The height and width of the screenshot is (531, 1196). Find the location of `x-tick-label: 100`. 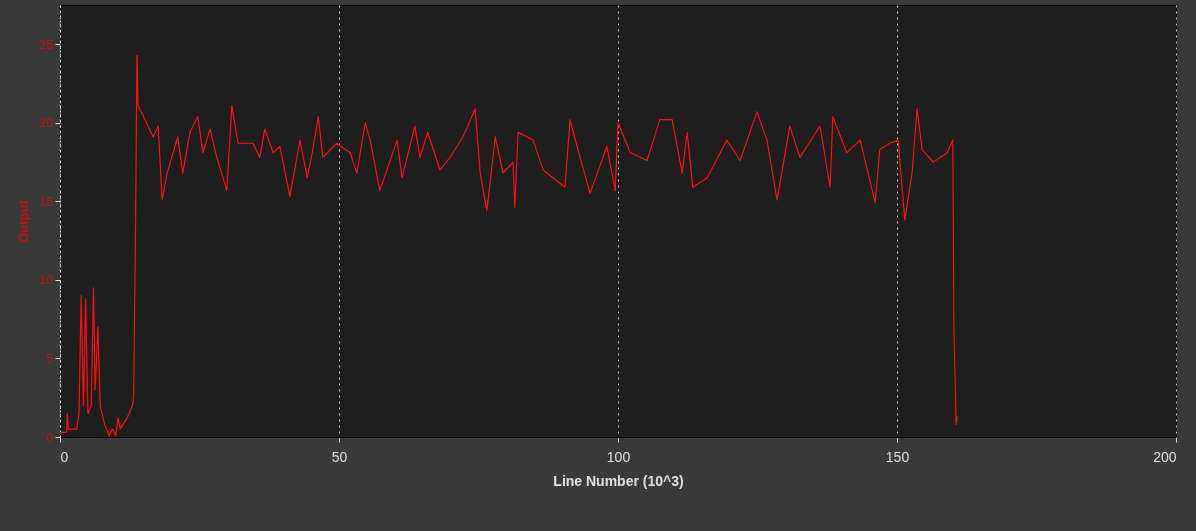

x-tick-label: 100 is located at coordinates (618, 456).